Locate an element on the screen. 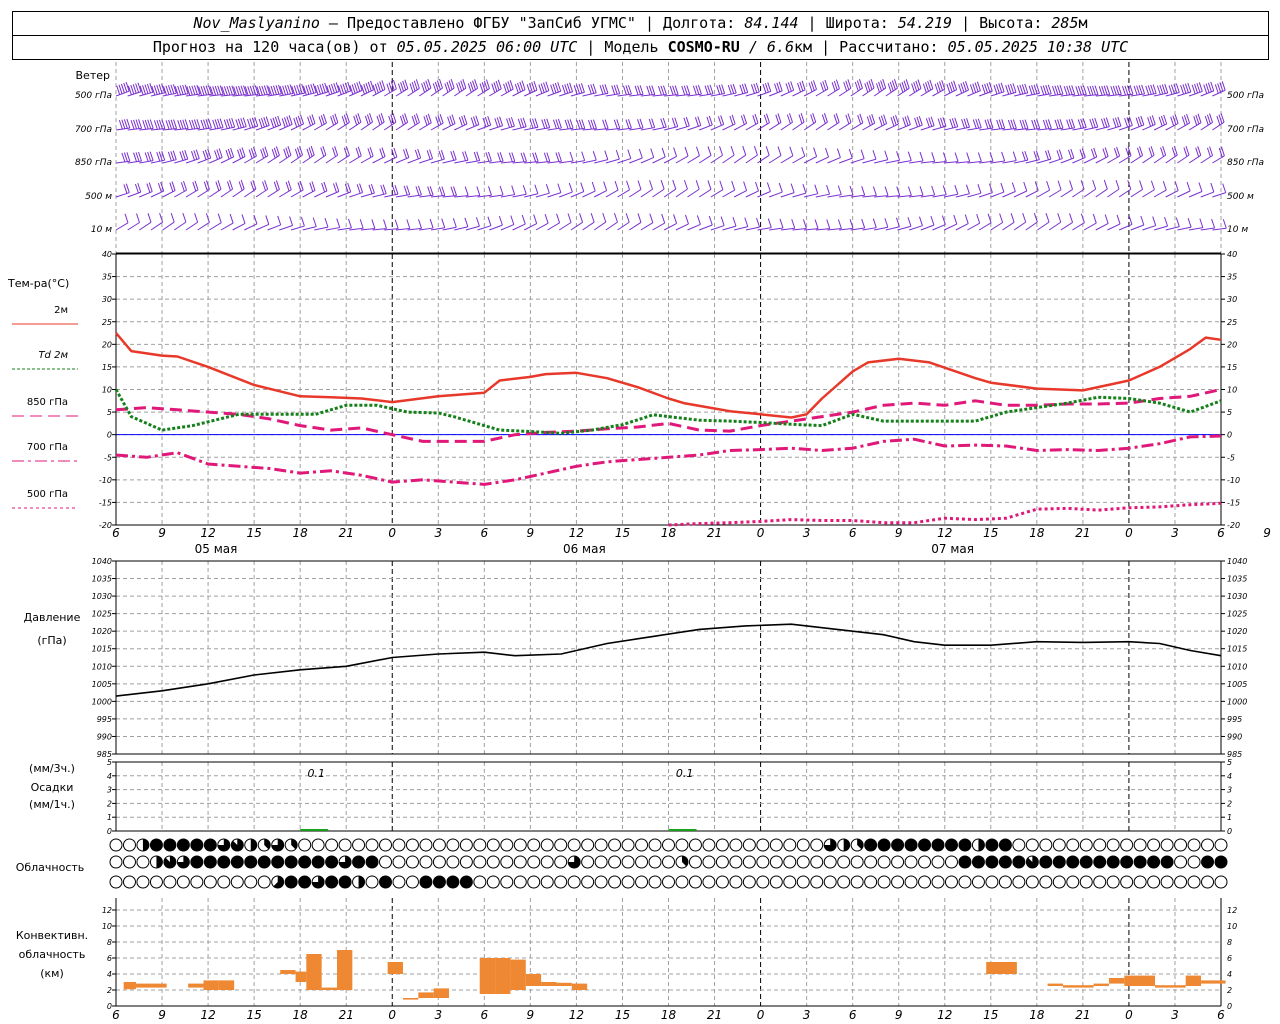 The image size is (1280, 1024). longitude-value: 84.144 is located at coordinates (771, 23).